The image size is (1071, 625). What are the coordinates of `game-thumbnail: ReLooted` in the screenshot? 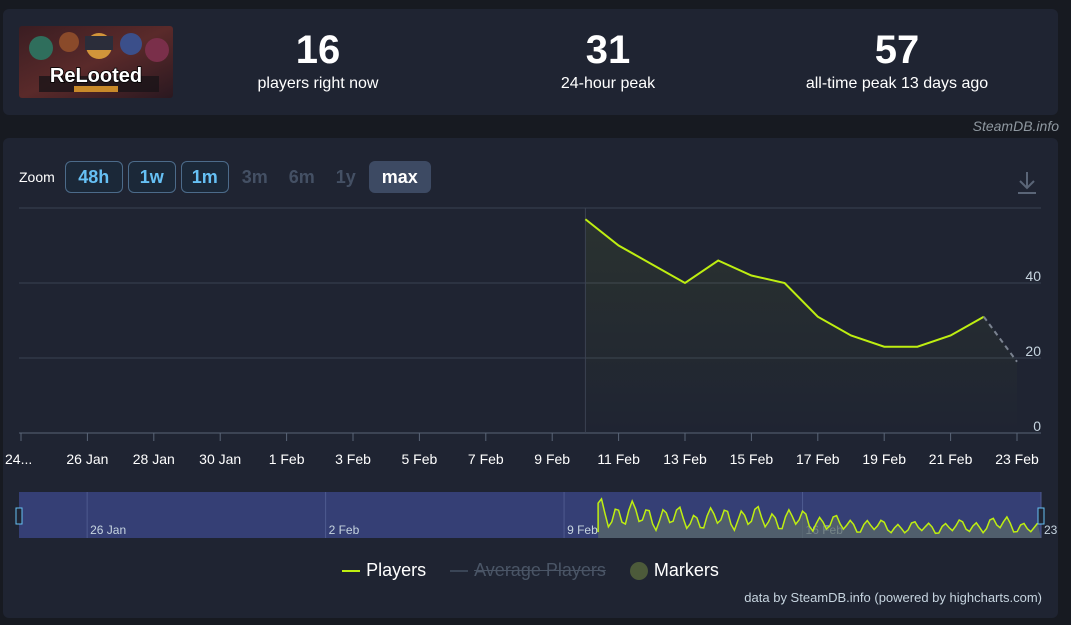 It's located at (96, 62).